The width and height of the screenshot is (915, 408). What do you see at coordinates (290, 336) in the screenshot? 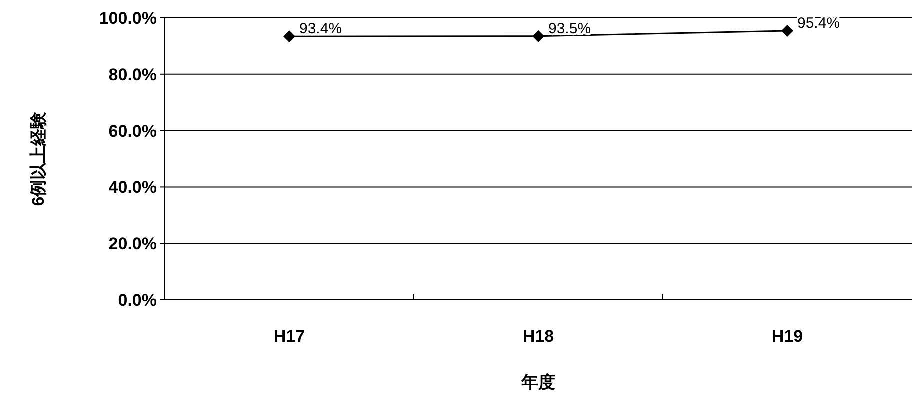
I see `x-tick-label: H17` at bounding box center [290, 336].